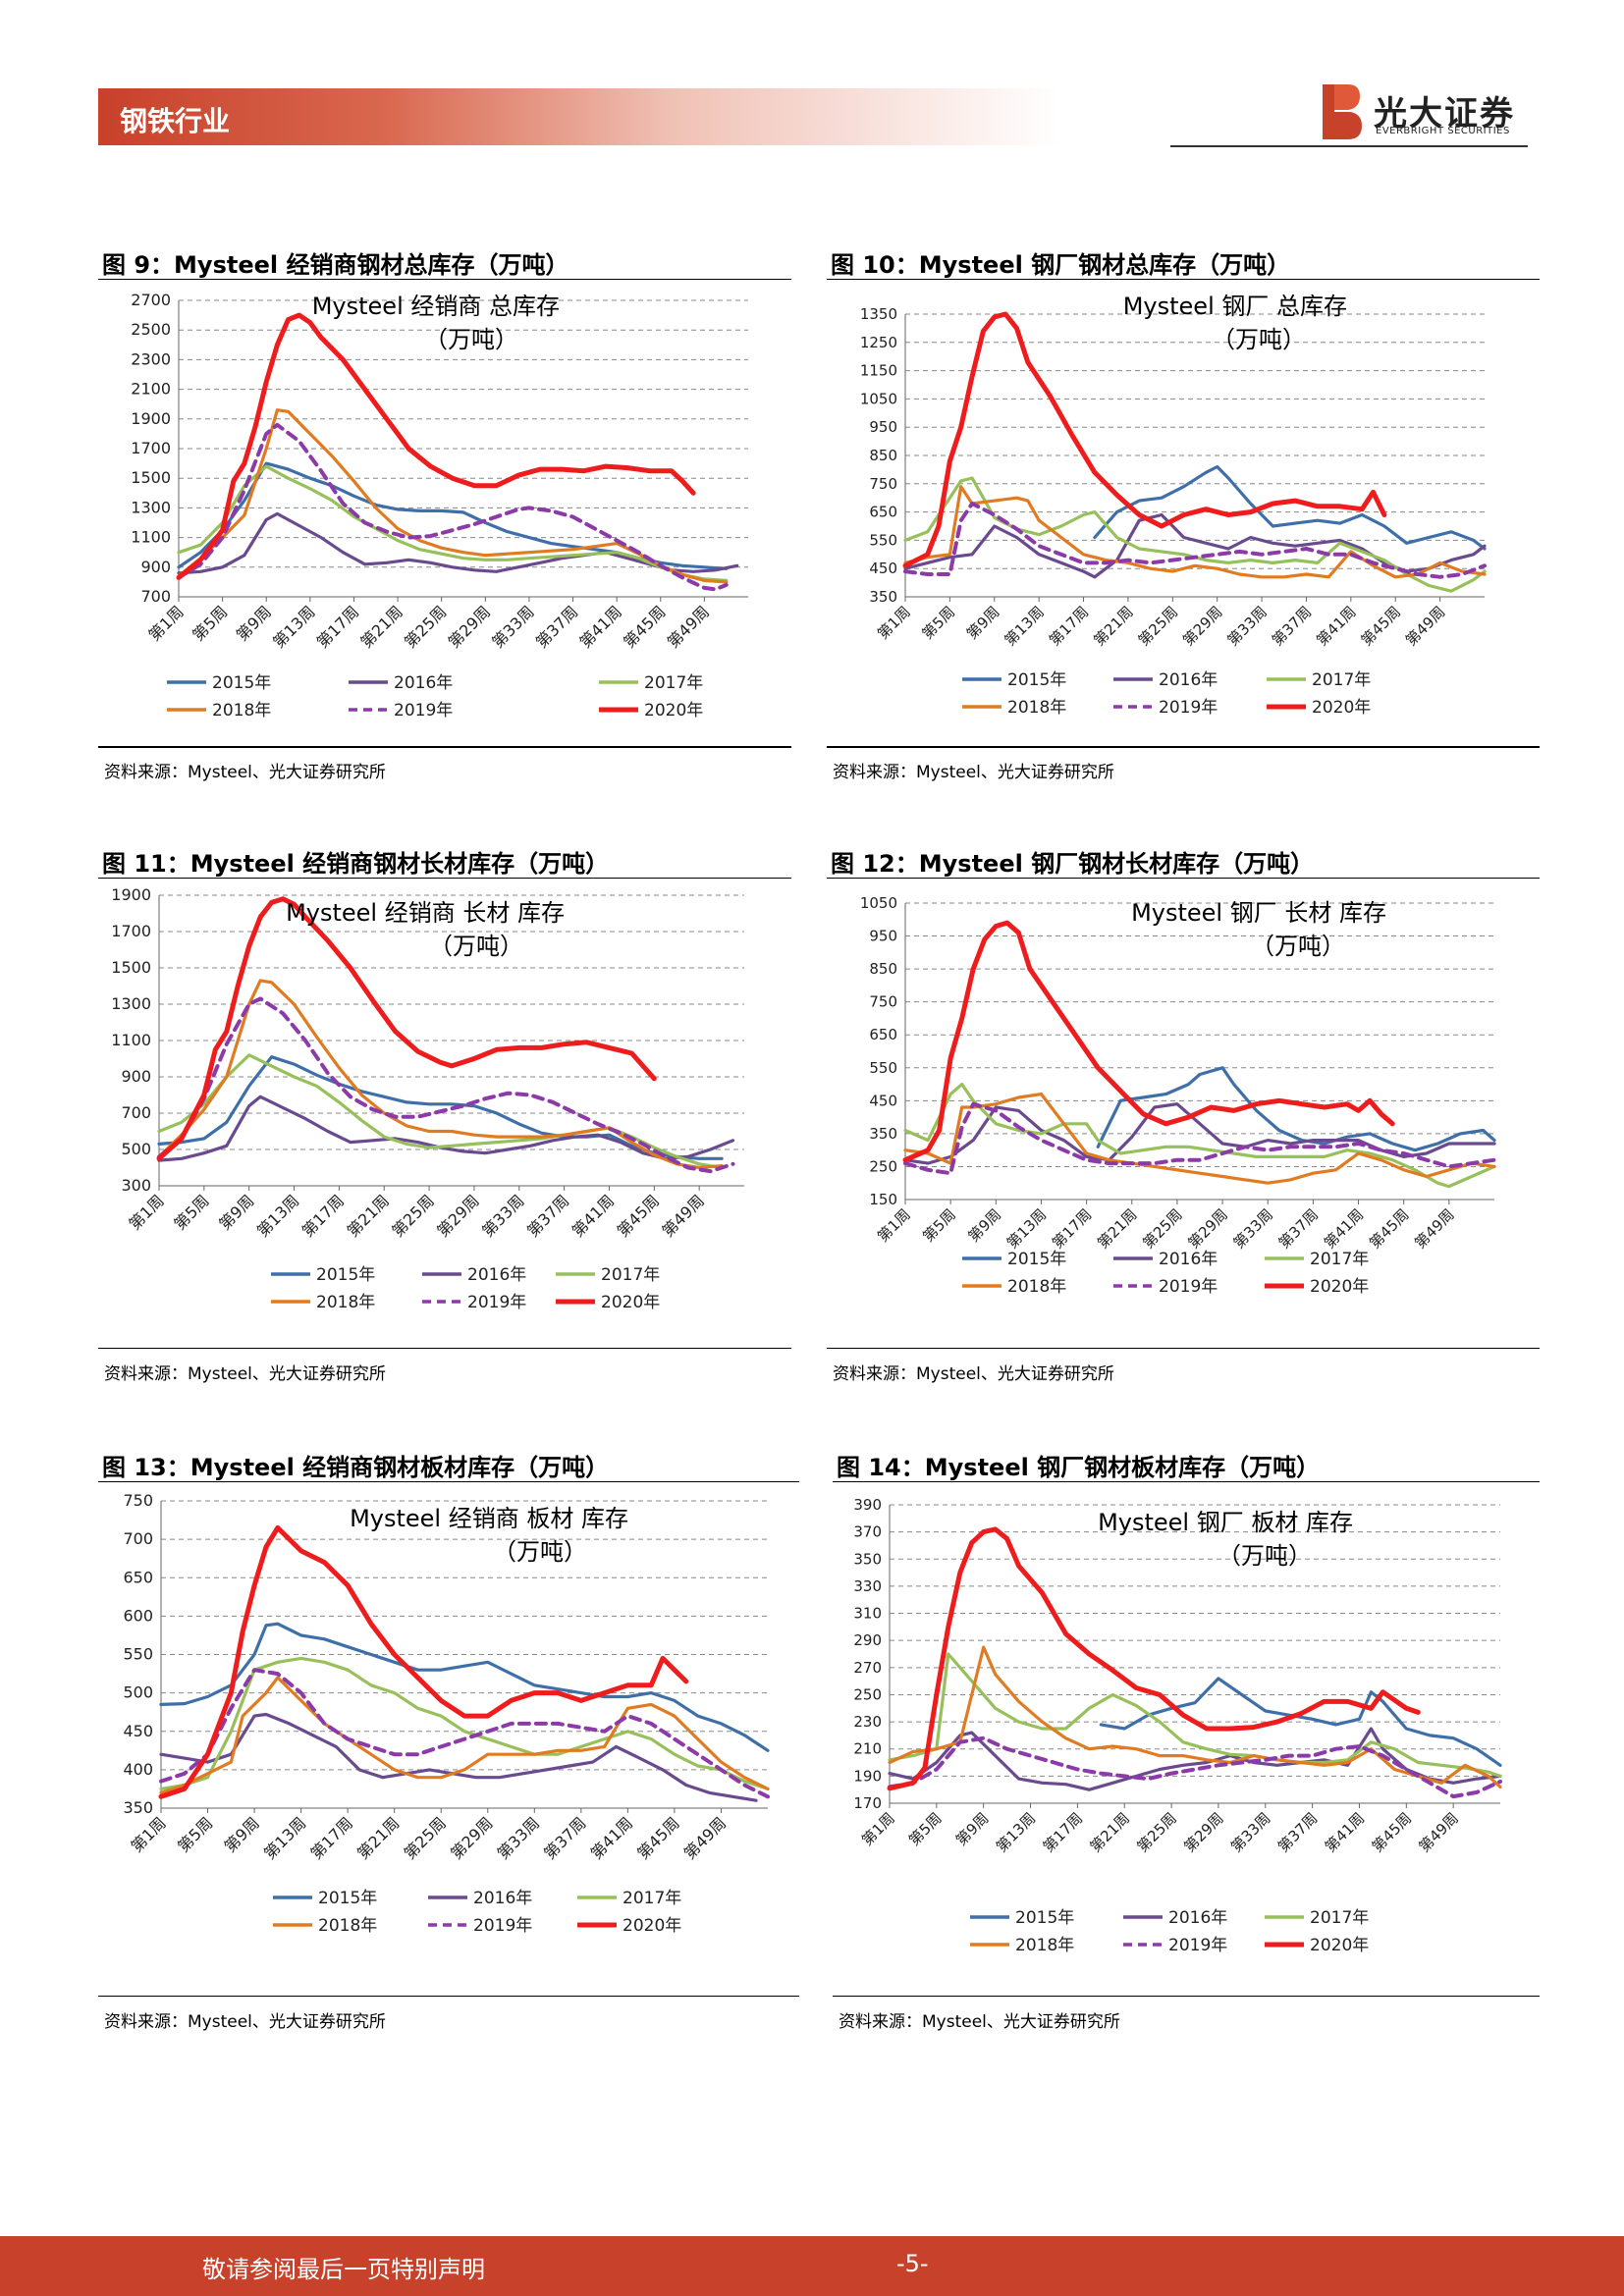 The image size is (1624, 2296). Describe the element at coordinates (151, 359) in the screenshot. I see `y-tick-label: 2300` at that location.